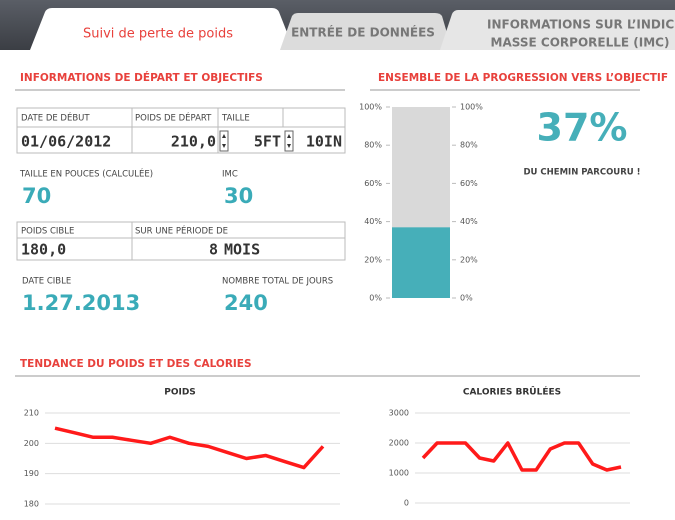 This screenshot has height=520, width=675. I want to click on field-value: 1.27.2013, so click(81, 303).